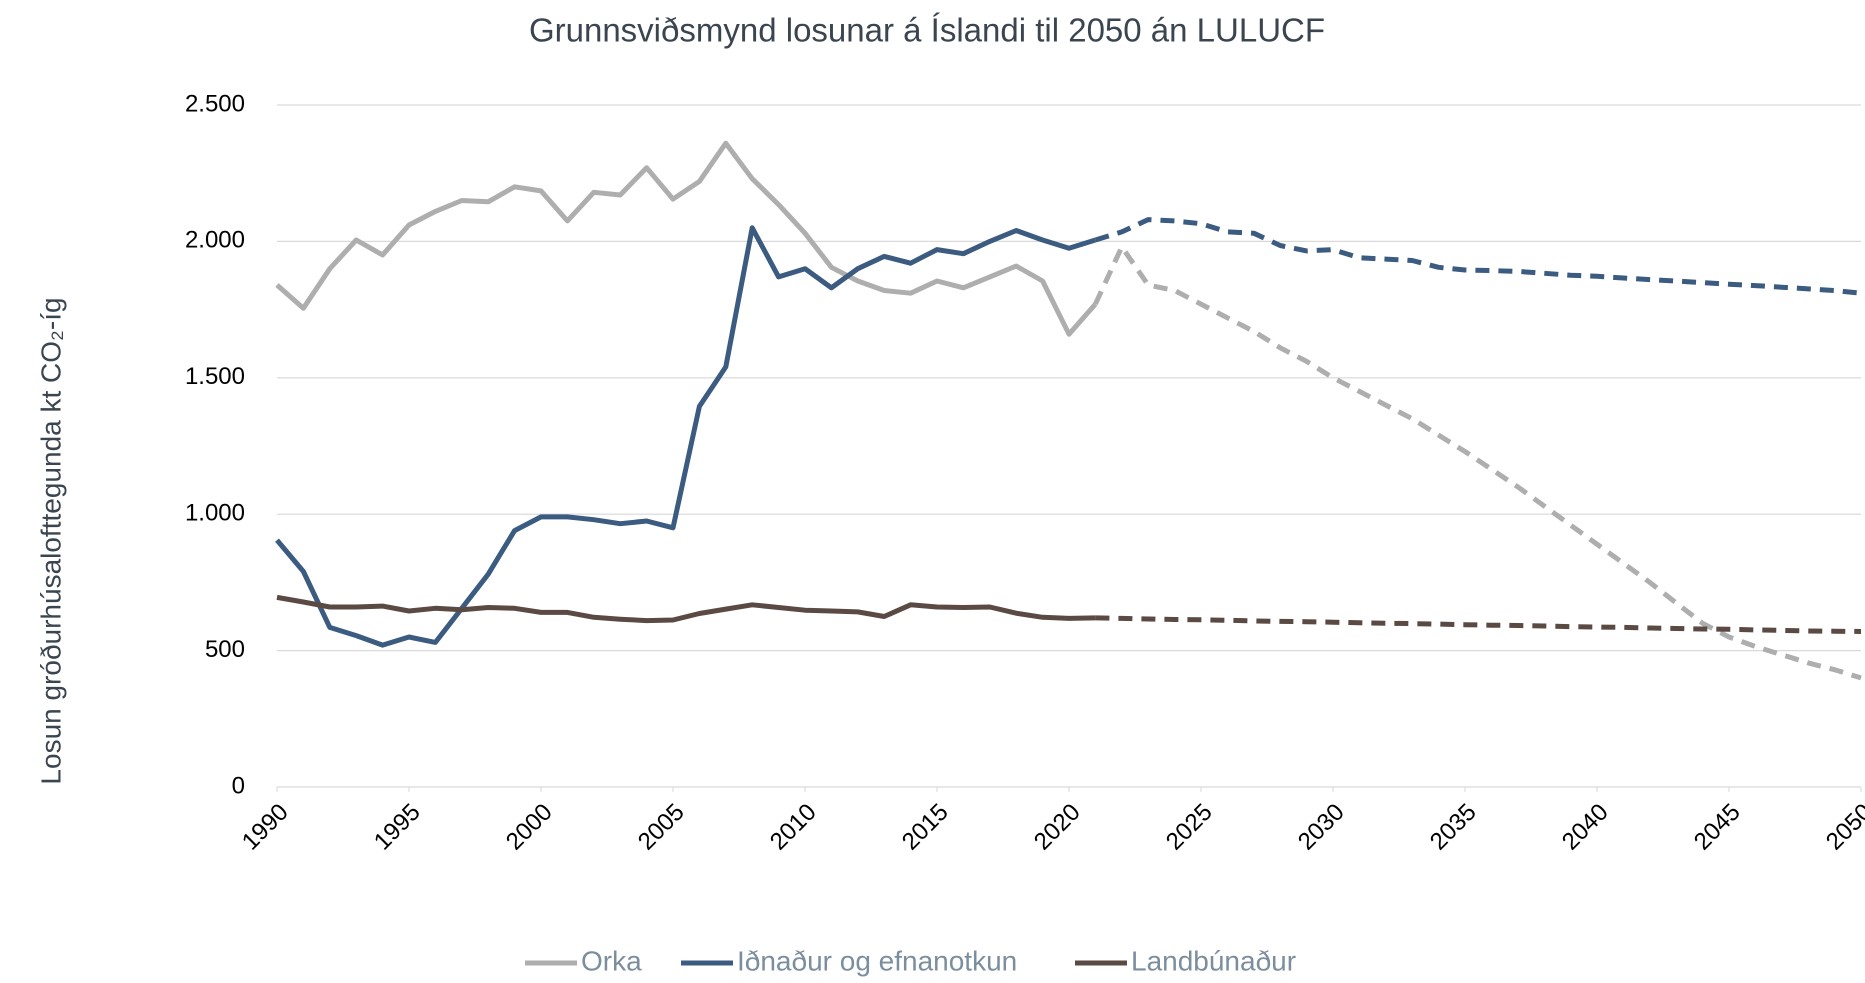  I want to click on x-tick-label: 2040, so click(1585, 827).